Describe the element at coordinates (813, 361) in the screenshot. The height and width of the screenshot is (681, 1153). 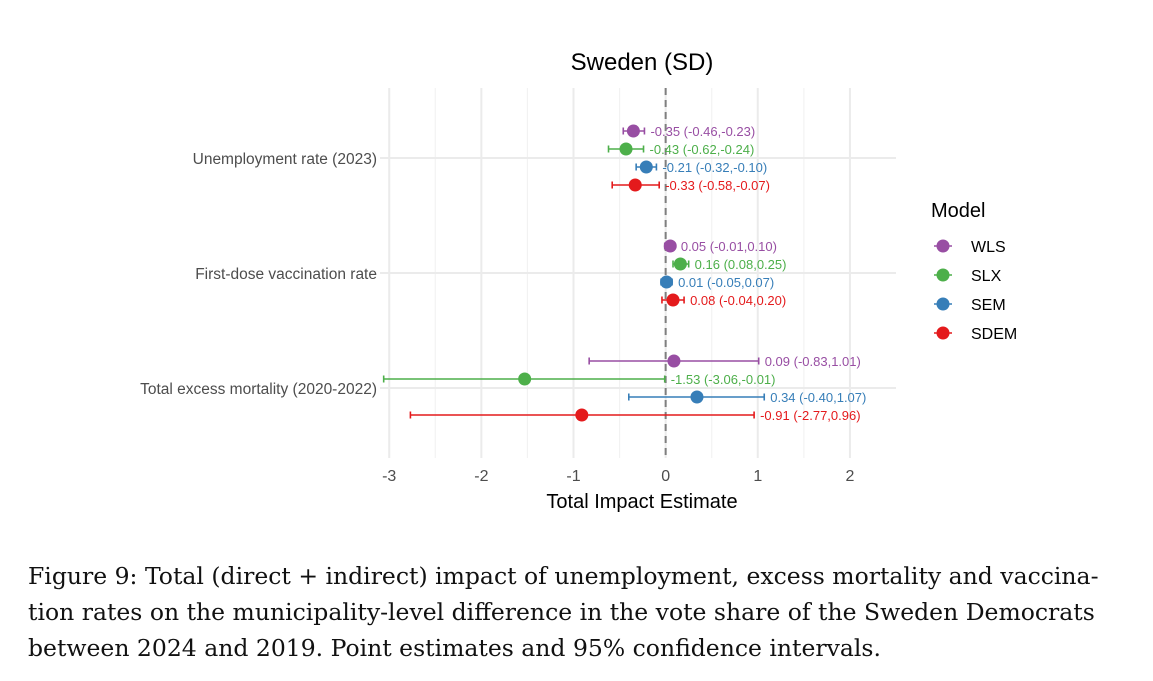
I see `data-label: 0.09 (-0.83,1.01)` at that location.